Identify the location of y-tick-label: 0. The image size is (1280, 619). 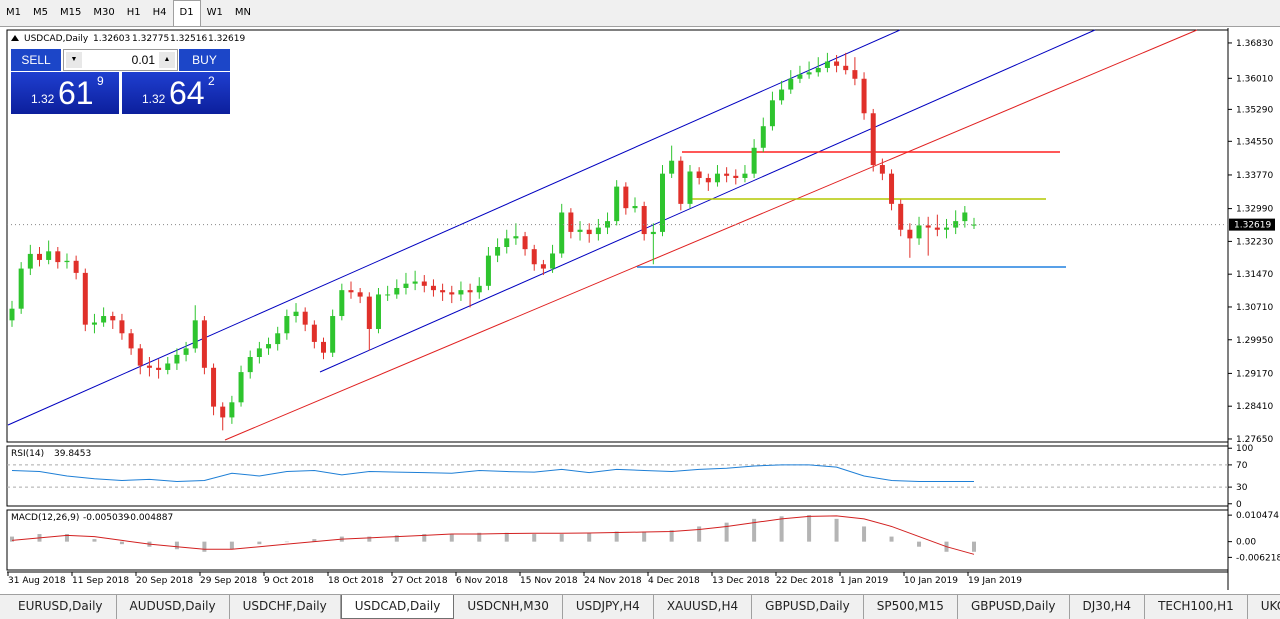
(1239, 505).